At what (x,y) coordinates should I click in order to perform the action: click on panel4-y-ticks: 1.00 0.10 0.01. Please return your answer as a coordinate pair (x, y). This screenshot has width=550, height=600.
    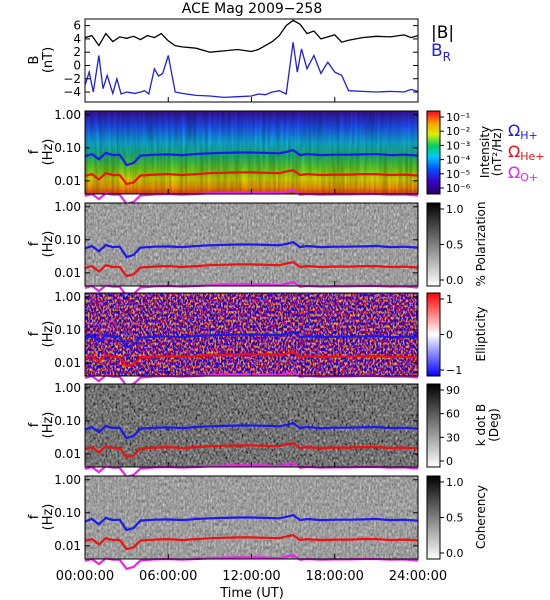
    Looking at the image, I should click on (236, 330).